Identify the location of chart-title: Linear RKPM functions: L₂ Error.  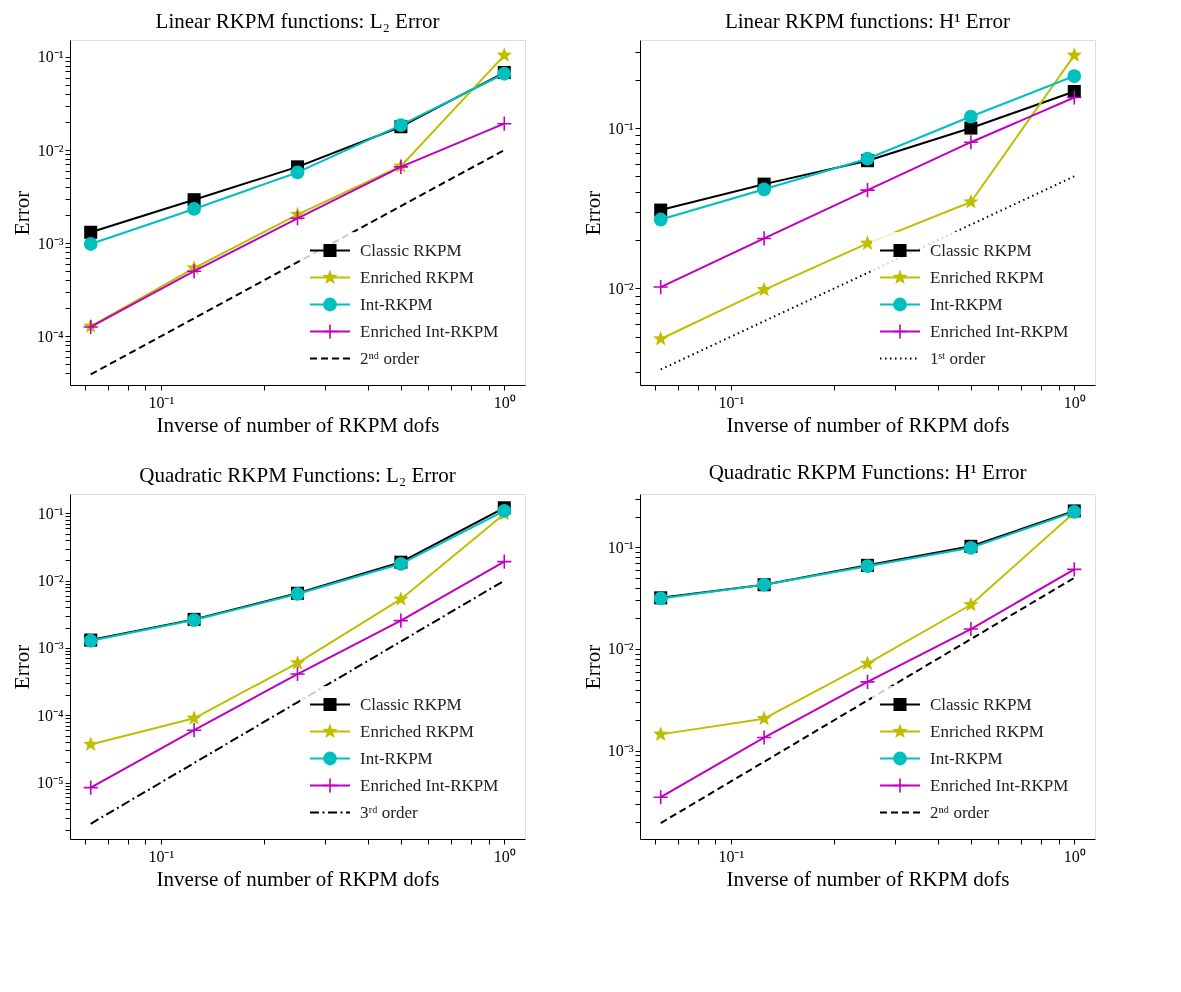
(297, 21).